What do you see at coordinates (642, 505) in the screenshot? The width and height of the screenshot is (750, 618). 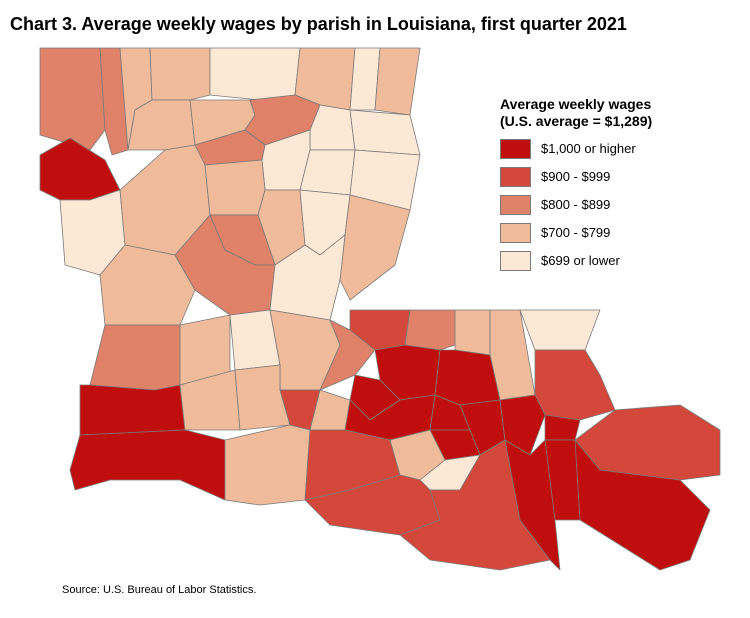 I see `parish-plaquemines` at bounding box center [642, 505].